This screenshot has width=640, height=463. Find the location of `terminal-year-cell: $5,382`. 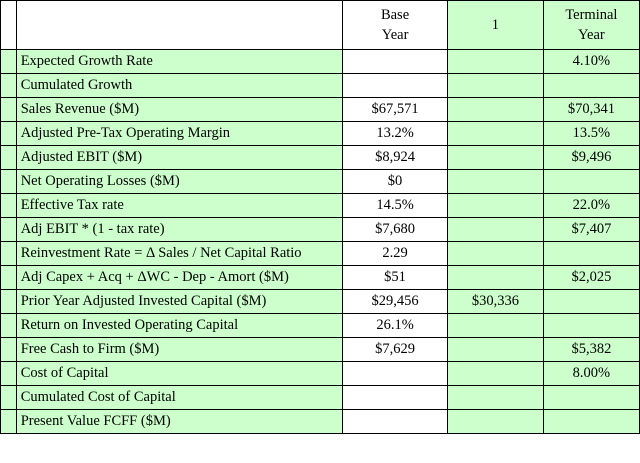

terminal-year-cell: $5,382 is located at coordinates (591, 349).